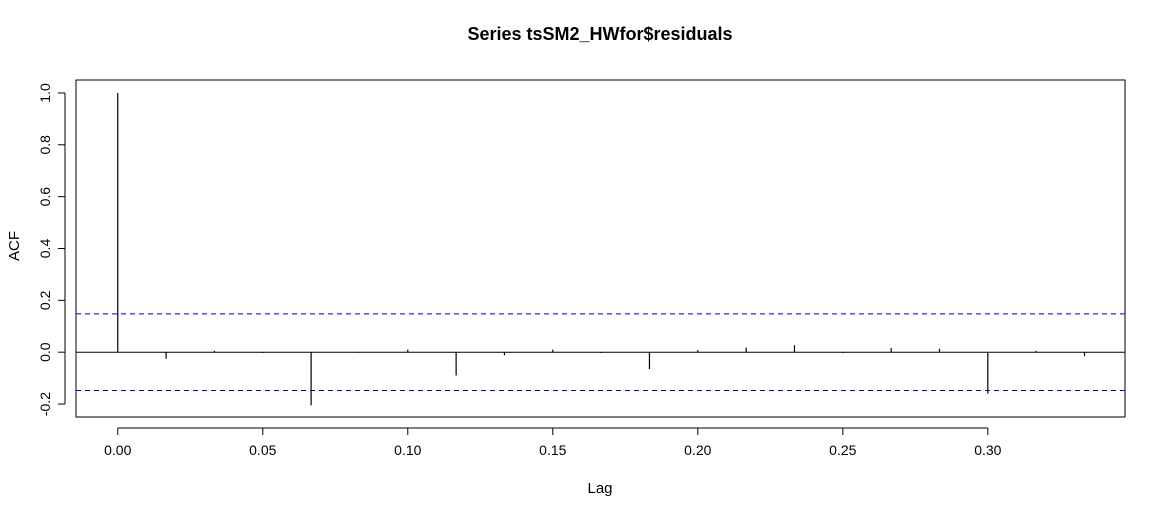 The width and height of the screenshot is (1165, 516). Describe the element at coordinates (697, 450) in the screenshot. I see `x-tick-label-4: 0.20` at that location.